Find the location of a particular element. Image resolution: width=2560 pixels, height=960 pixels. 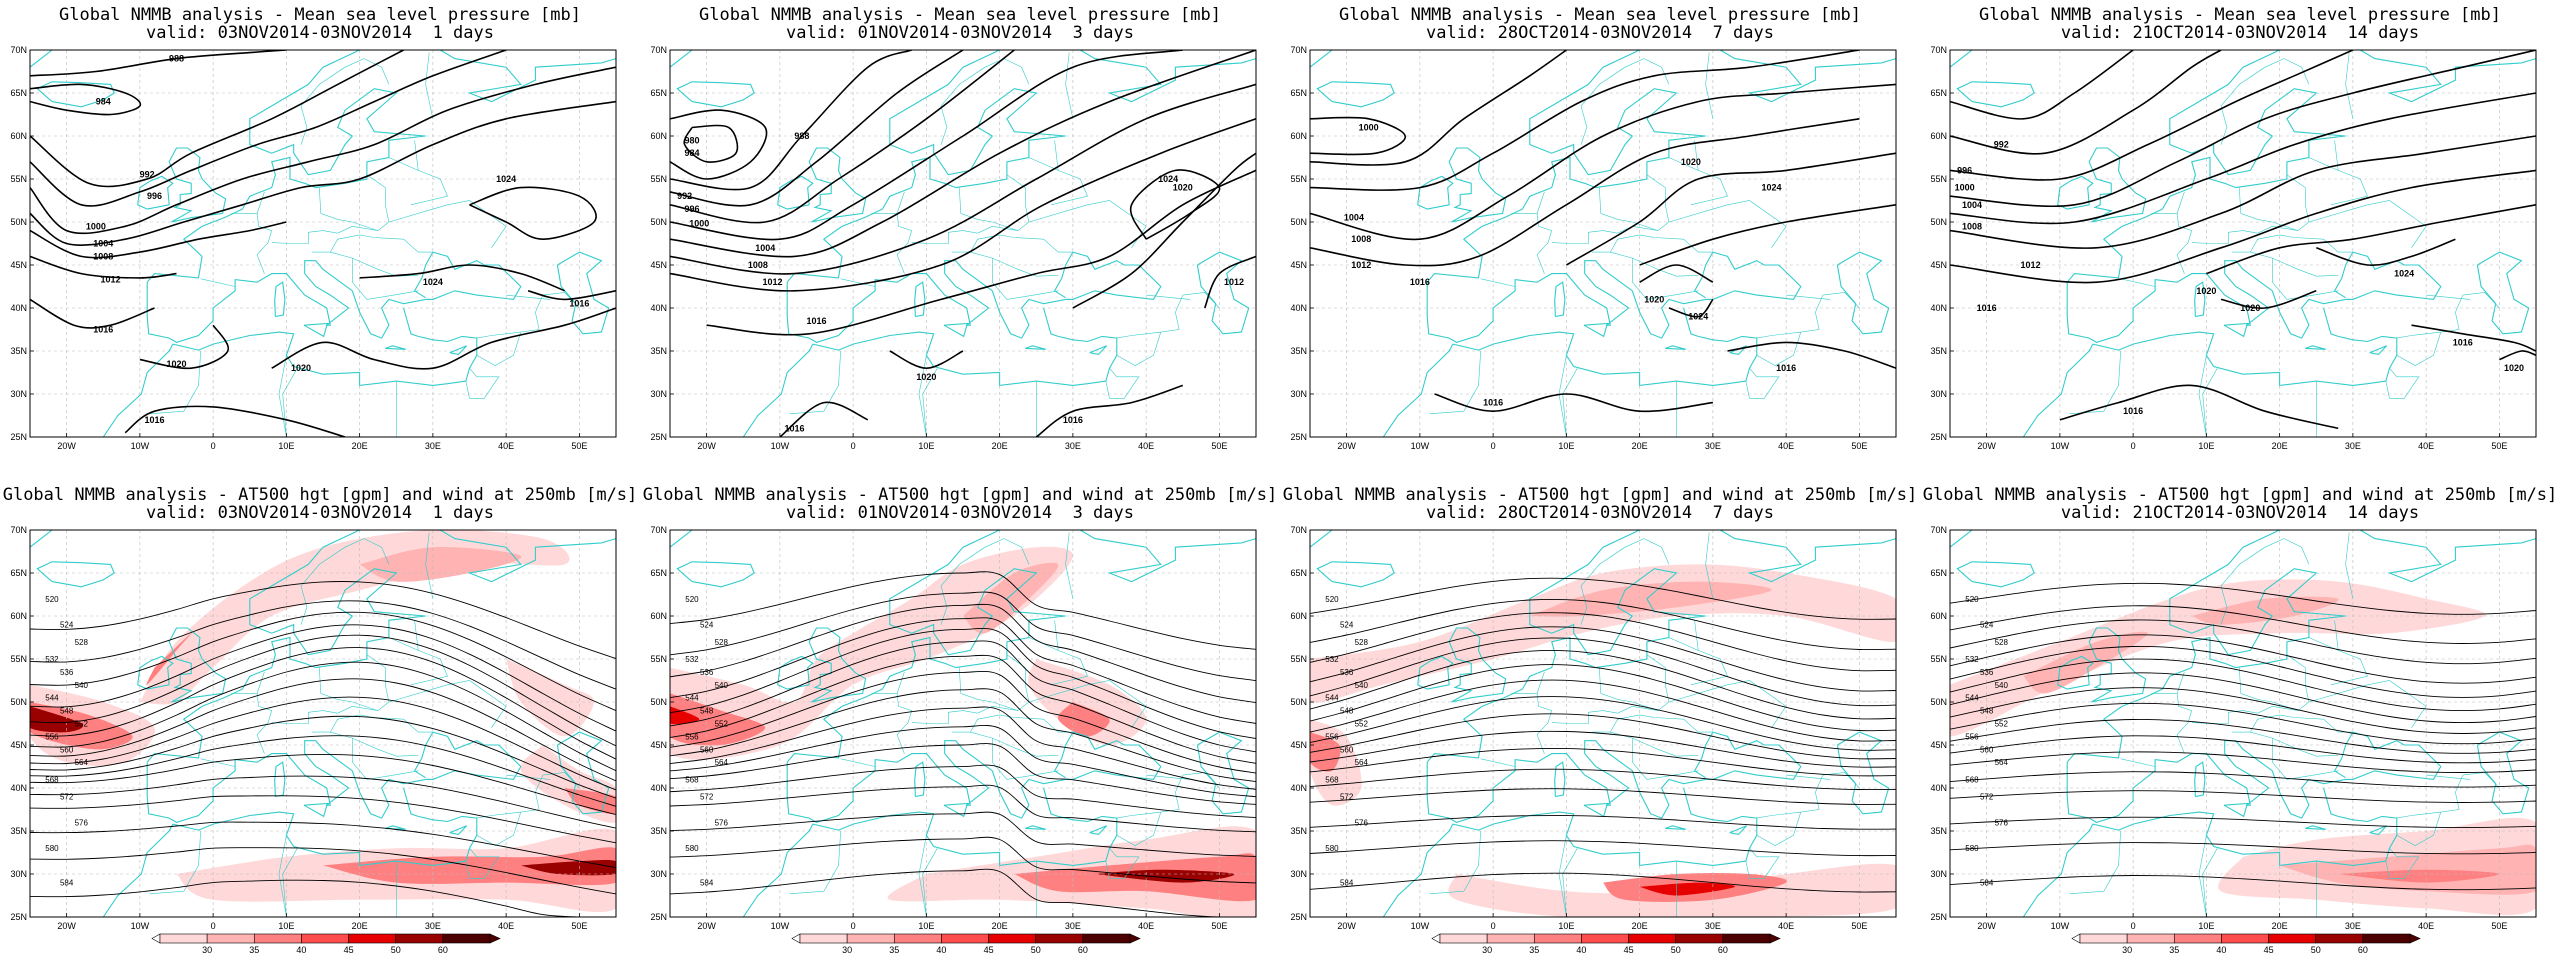

contour-label: 1016 is located at coordinates (1786, 368).